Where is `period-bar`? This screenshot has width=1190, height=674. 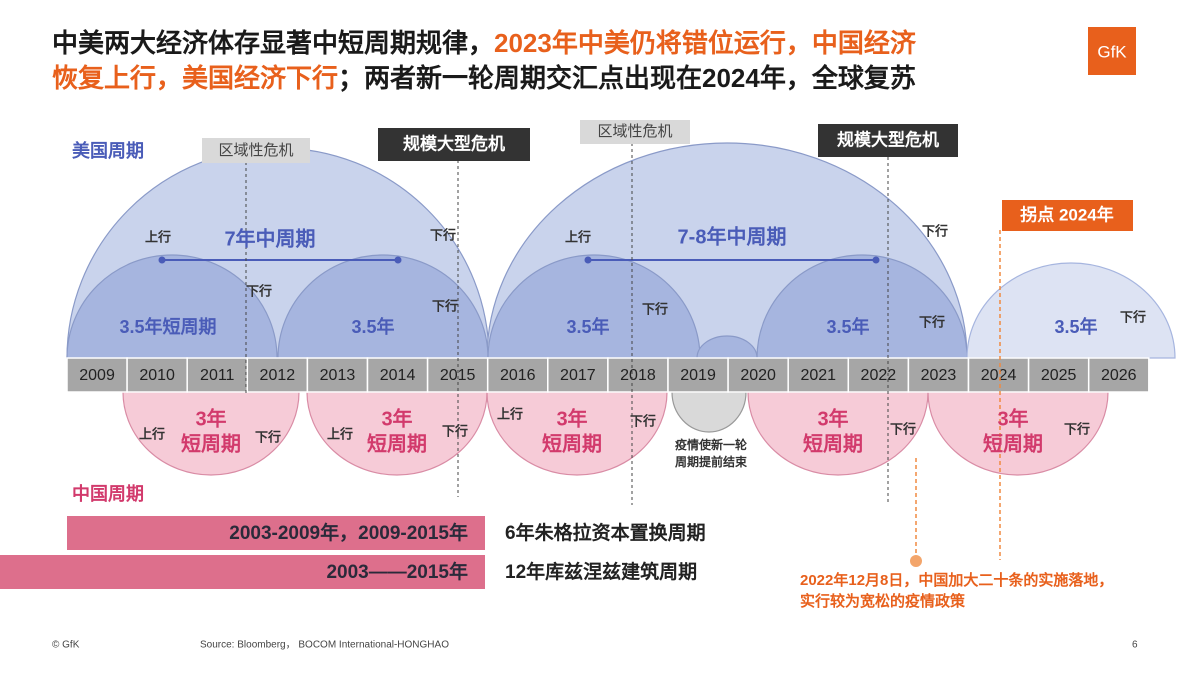 period-bar is located at coordinates (242, 572).